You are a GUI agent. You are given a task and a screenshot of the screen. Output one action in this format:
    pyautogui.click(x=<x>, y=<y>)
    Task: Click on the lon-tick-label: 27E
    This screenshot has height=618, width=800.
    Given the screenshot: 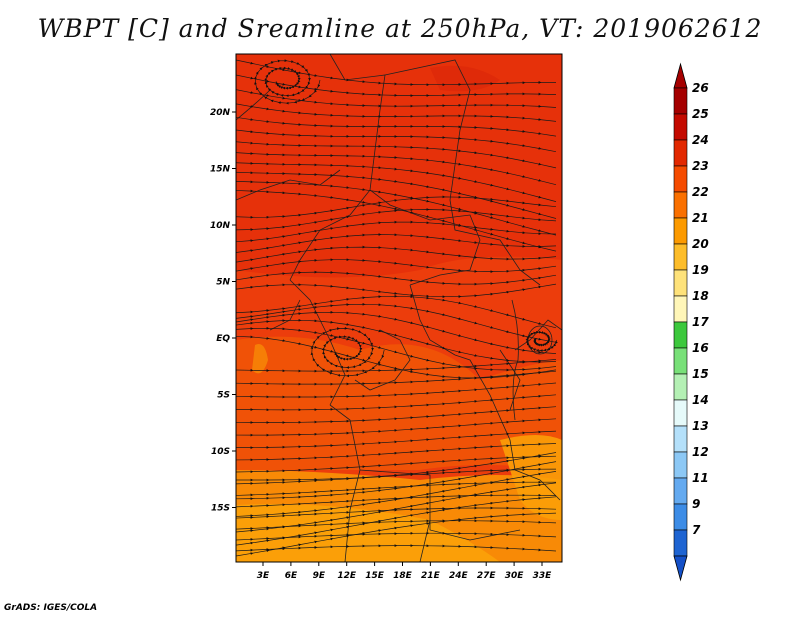 What is the action you would take?
    pyautogui.click(x=487, y=576)
    